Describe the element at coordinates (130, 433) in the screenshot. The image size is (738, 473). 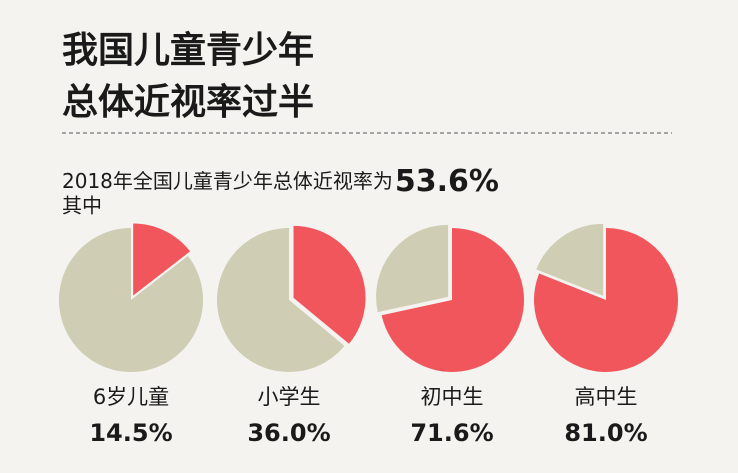
I see `pie-value-label: 14.5%` at that location.